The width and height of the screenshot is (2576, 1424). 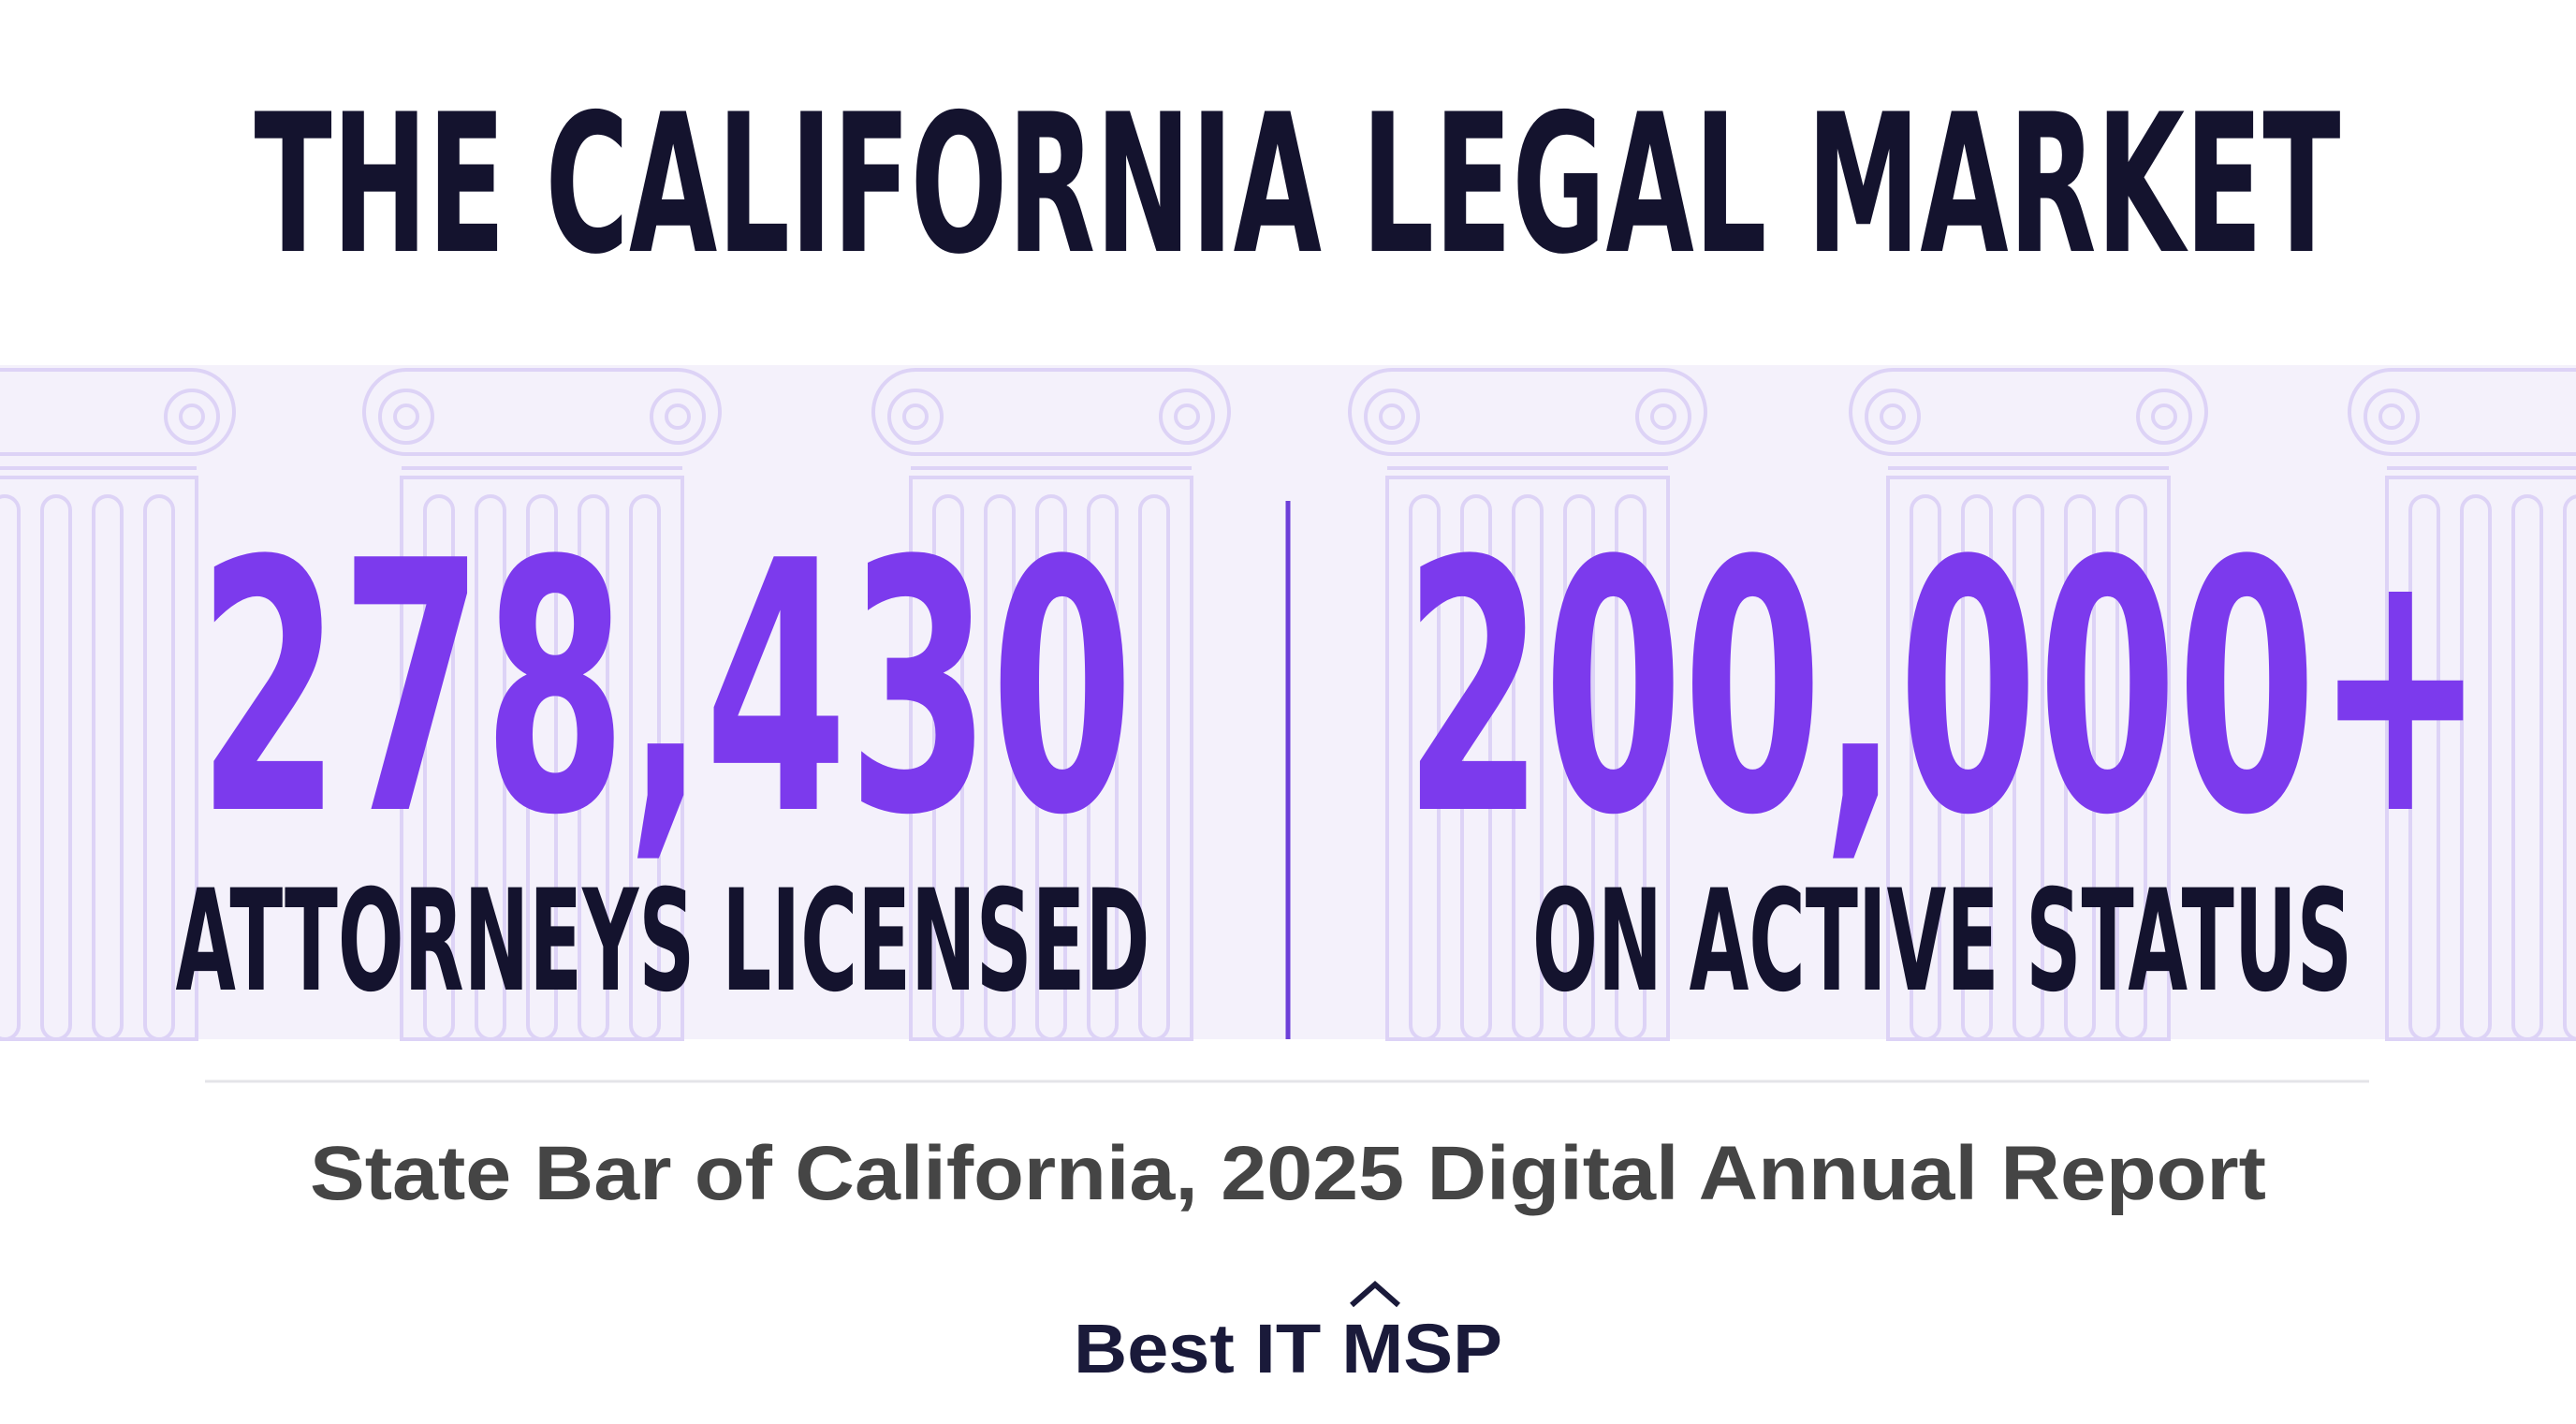 I want to click on brand-caret, so click(x=1375, y=1294).